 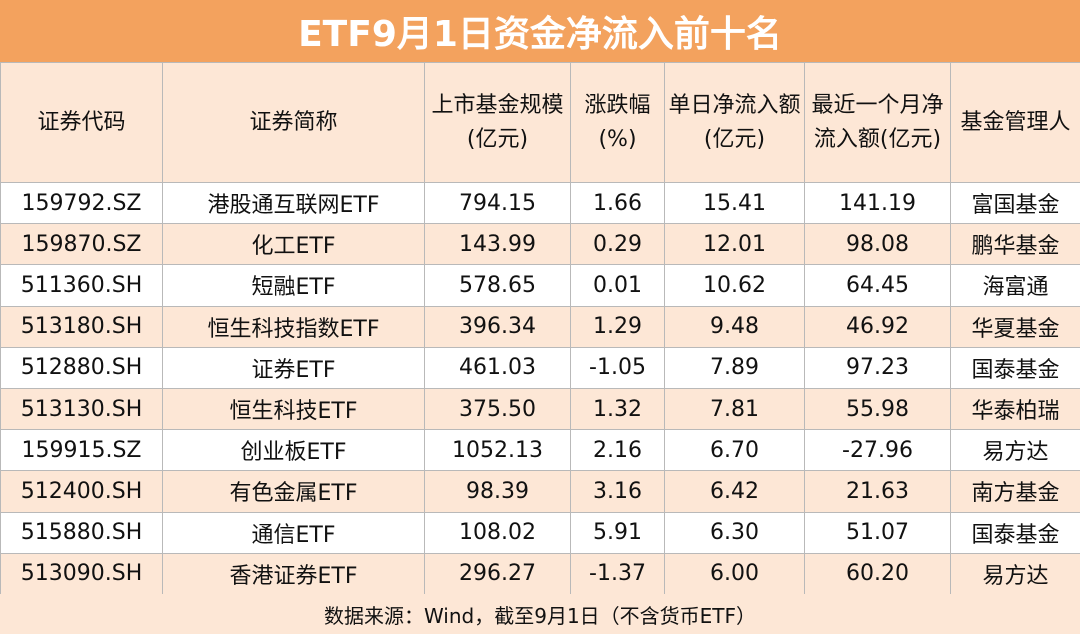 I want to click on cell-code: 159870.SZ, so click(x=81, y=244).